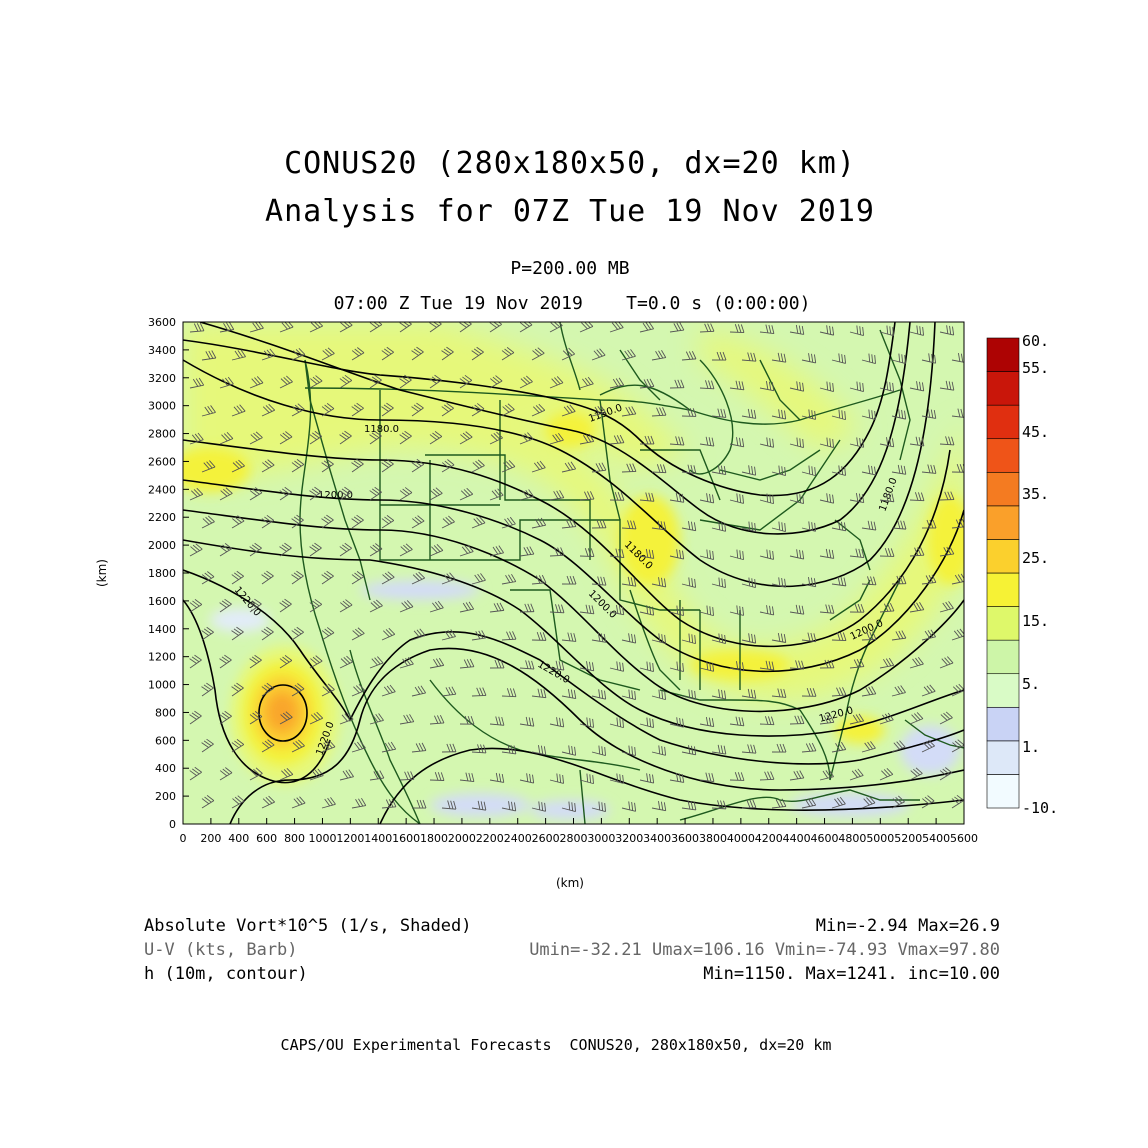 This screenshot has width=1148, height=1148. I want to click on colorbar-label: 15., so click(1035, 621).